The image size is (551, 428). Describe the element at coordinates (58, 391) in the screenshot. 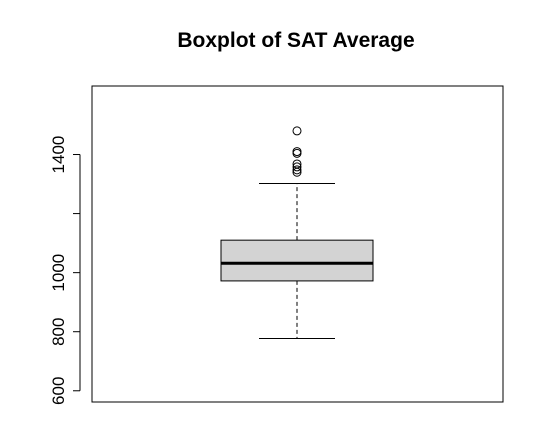

I see `y-tick-label-600: 600` at that location.